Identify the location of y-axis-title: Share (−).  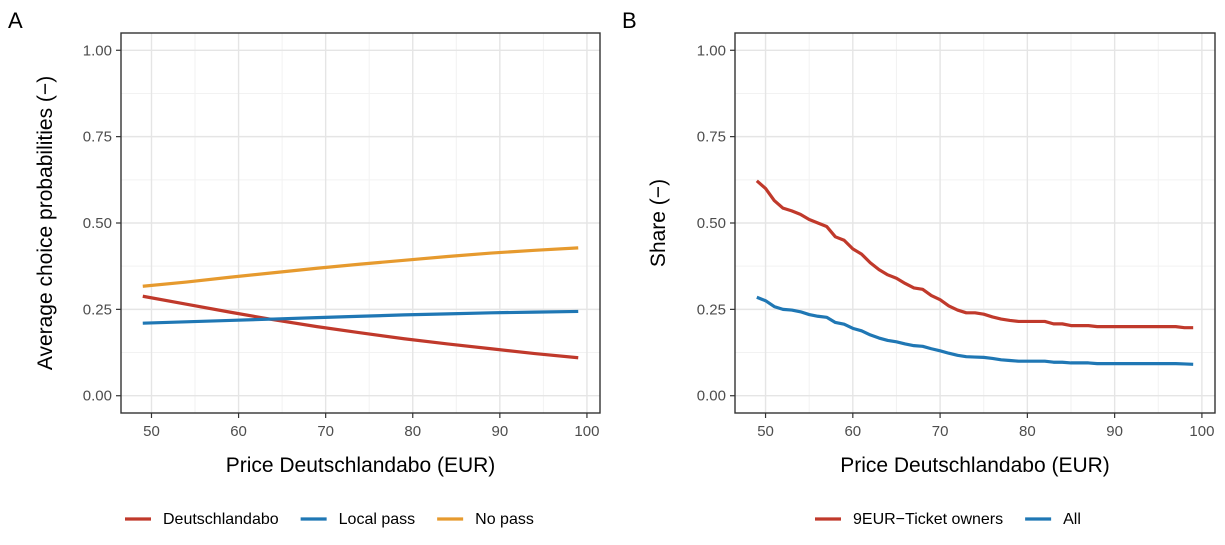
(658, 223).